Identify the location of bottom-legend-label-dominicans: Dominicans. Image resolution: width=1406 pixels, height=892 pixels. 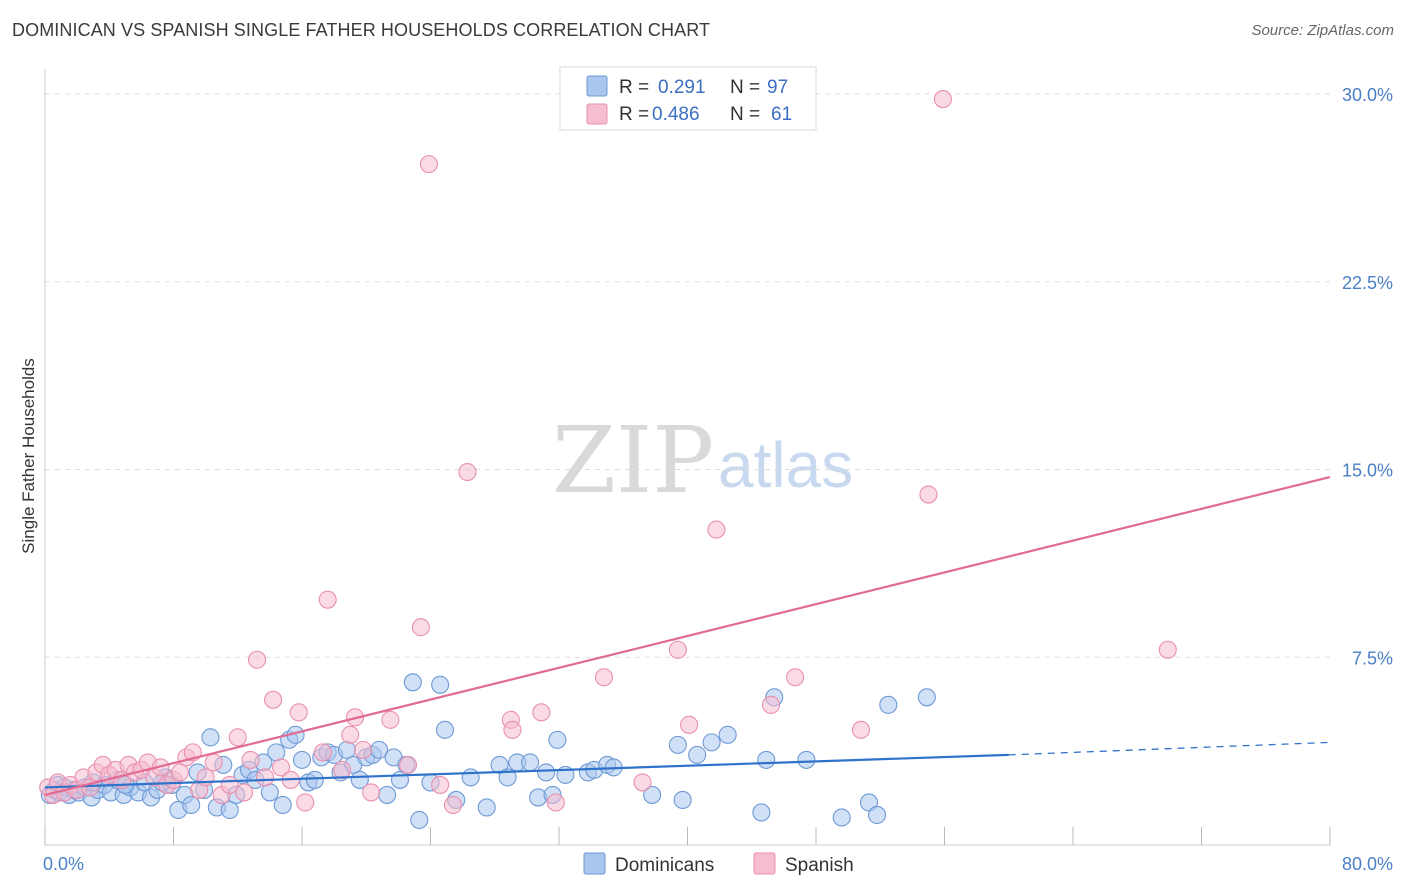
(664, 865).